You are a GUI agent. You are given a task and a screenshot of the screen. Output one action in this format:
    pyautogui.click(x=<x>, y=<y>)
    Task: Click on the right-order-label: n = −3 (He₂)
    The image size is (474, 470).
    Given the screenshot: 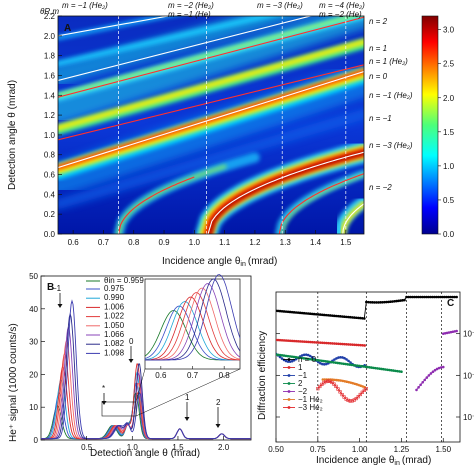 What is the action you would take?
    pyautogui.click(x=391, y=145)
    